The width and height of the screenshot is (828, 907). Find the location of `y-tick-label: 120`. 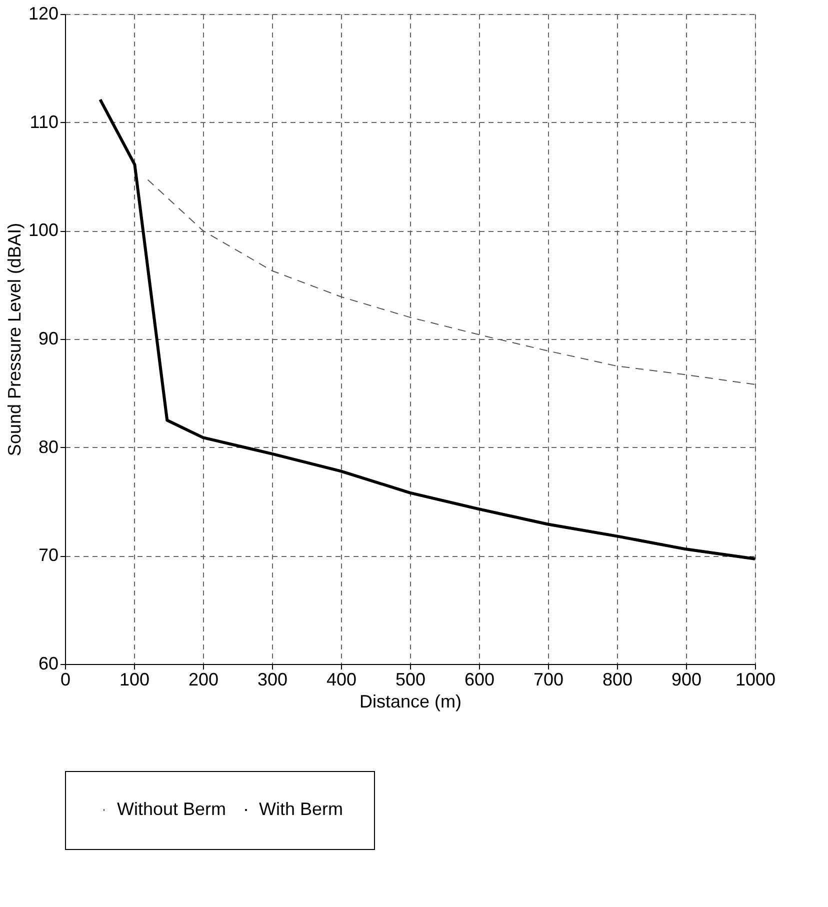

y-tick-label: 120 is located at coordinates (43, 14).